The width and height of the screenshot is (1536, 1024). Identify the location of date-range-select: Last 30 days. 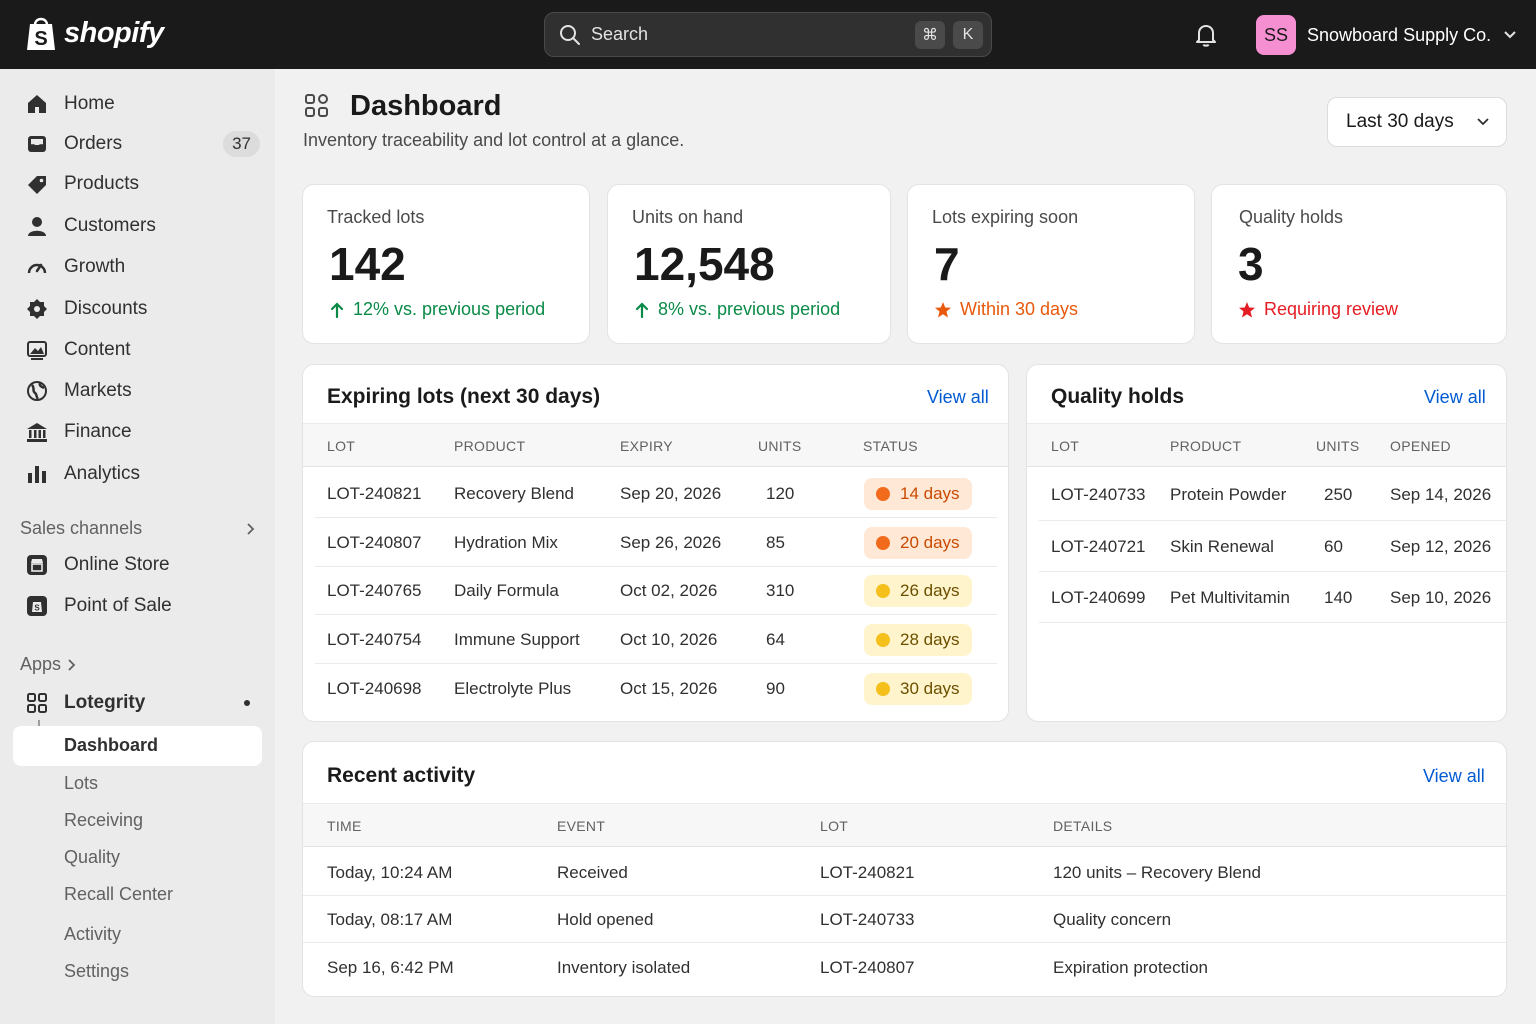
(1417, 122).